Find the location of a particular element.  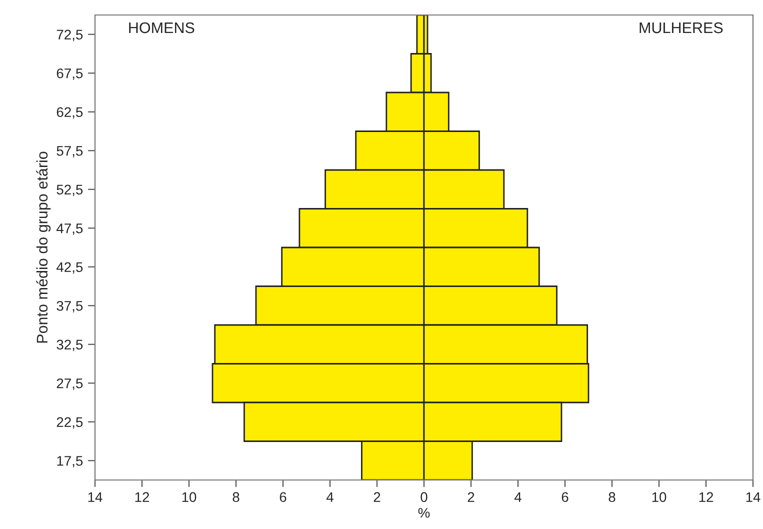

y-tick-label: 42,5 is located at coordinates (69, 268).